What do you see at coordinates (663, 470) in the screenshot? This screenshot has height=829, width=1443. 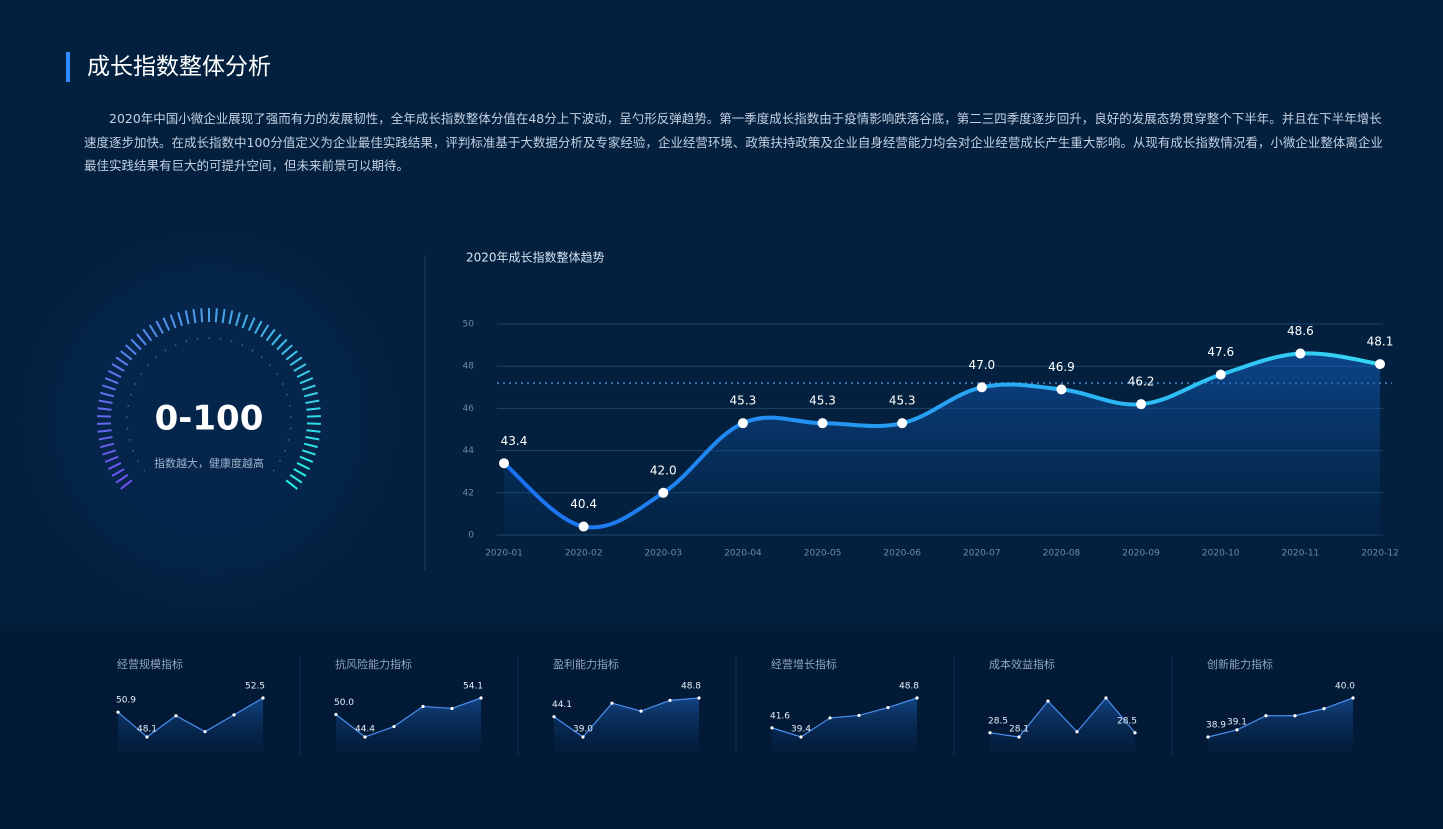 I see `data-label: 42.0` at bounding box center [663, 470].